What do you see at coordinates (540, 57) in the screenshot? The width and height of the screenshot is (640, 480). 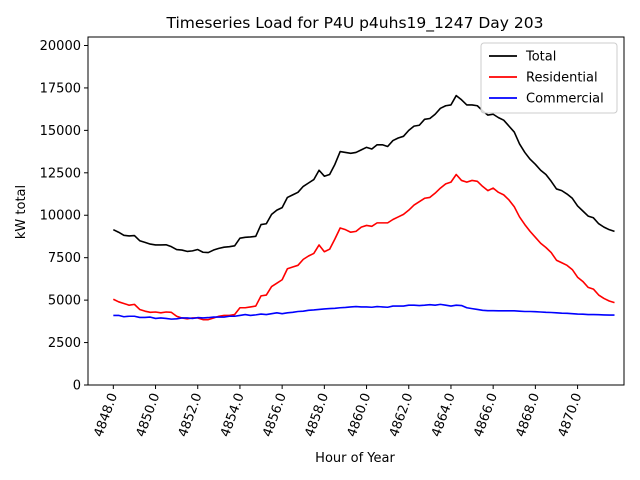 I see `legend-label-total: Total` at bounding box center [540, 57].